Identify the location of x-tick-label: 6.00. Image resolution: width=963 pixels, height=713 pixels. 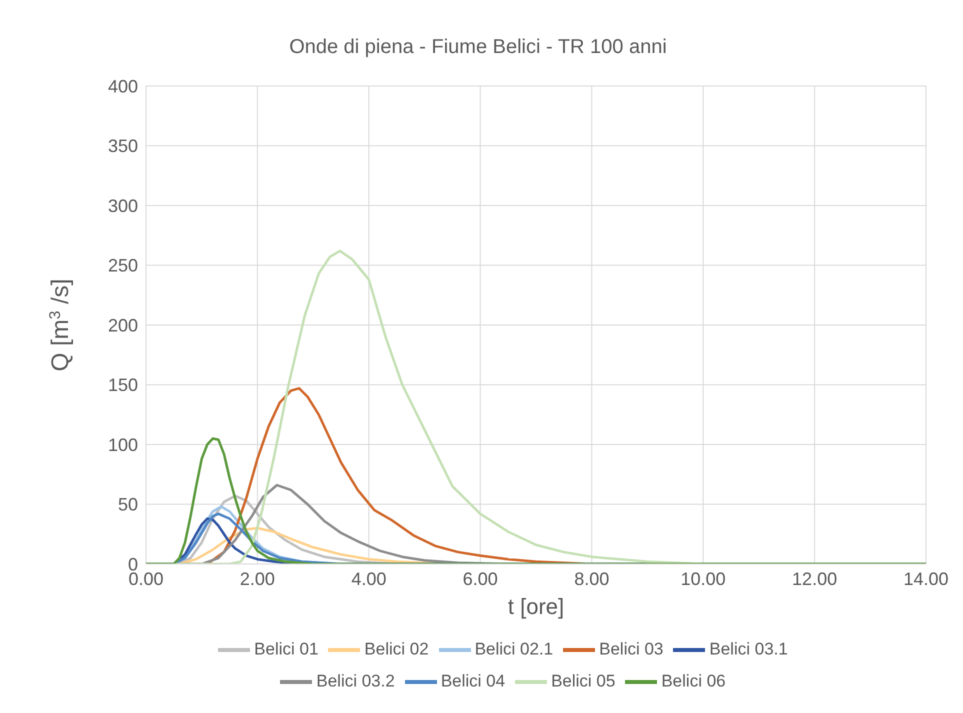
(480, 578).